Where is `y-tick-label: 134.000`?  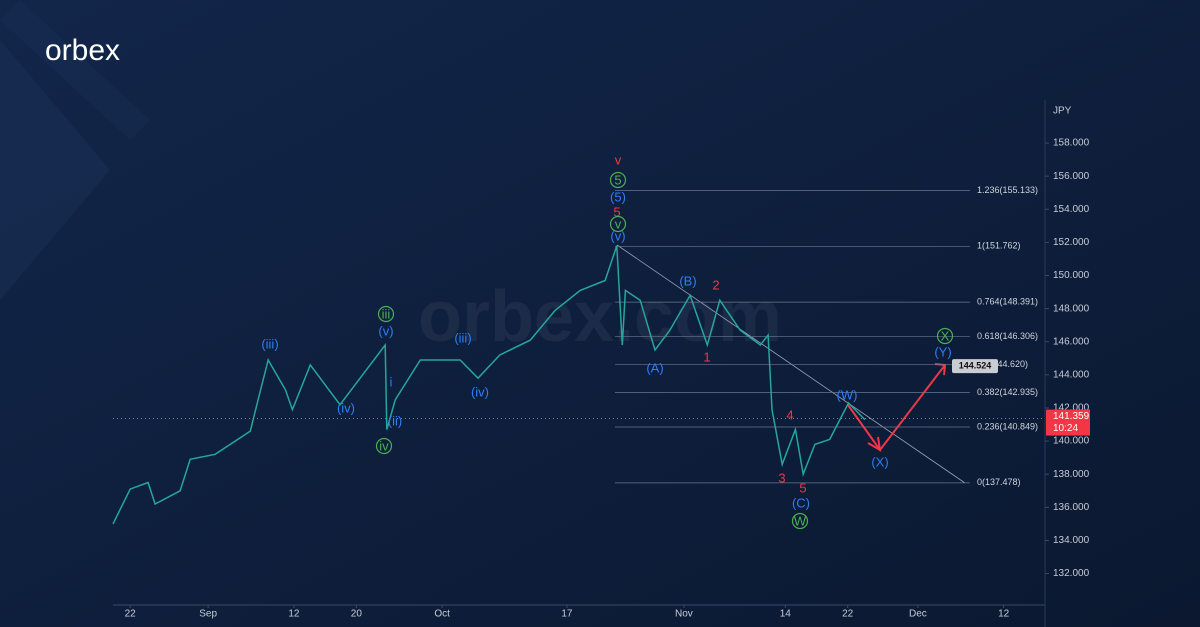
y-tick-label: 134.000 is located at coordinates (1071, 540).